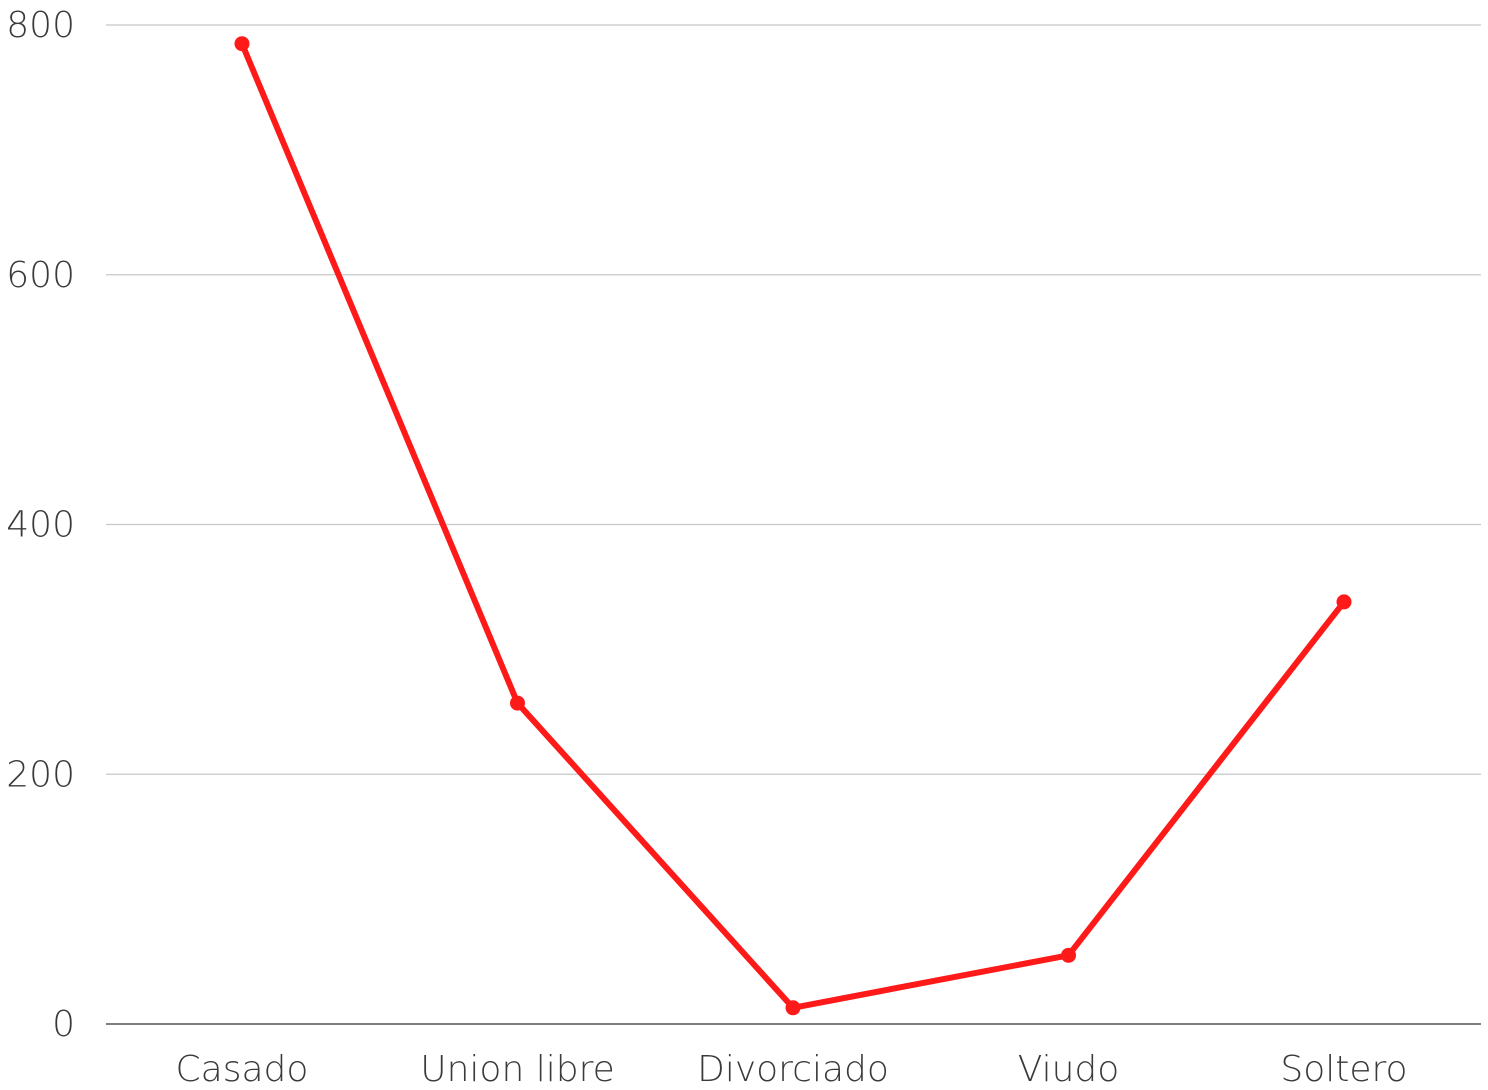 The image size is (1488, 1090). What do you see at coordinates (242, 1069) in the screenshot?
I see `x-tick-label: Casado` at bounding box center [242, 1069].